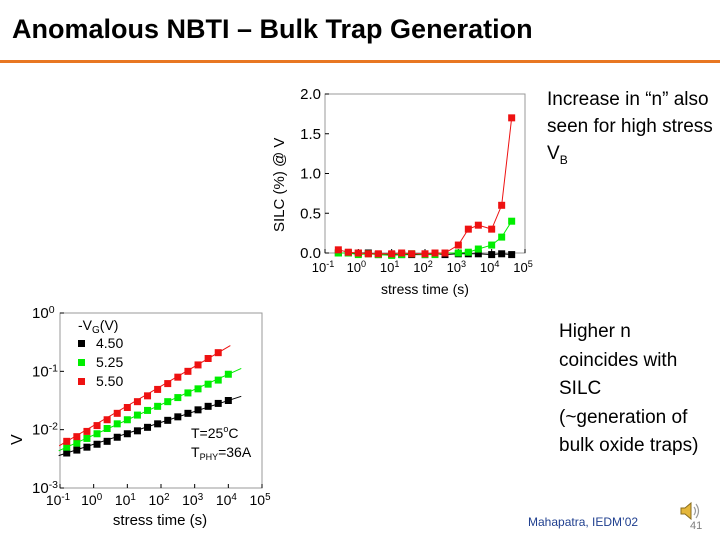 The width and height of the screenshot is (720, 540). I want to click on silc-y-tick-label: 0.5, so click(310, 213).